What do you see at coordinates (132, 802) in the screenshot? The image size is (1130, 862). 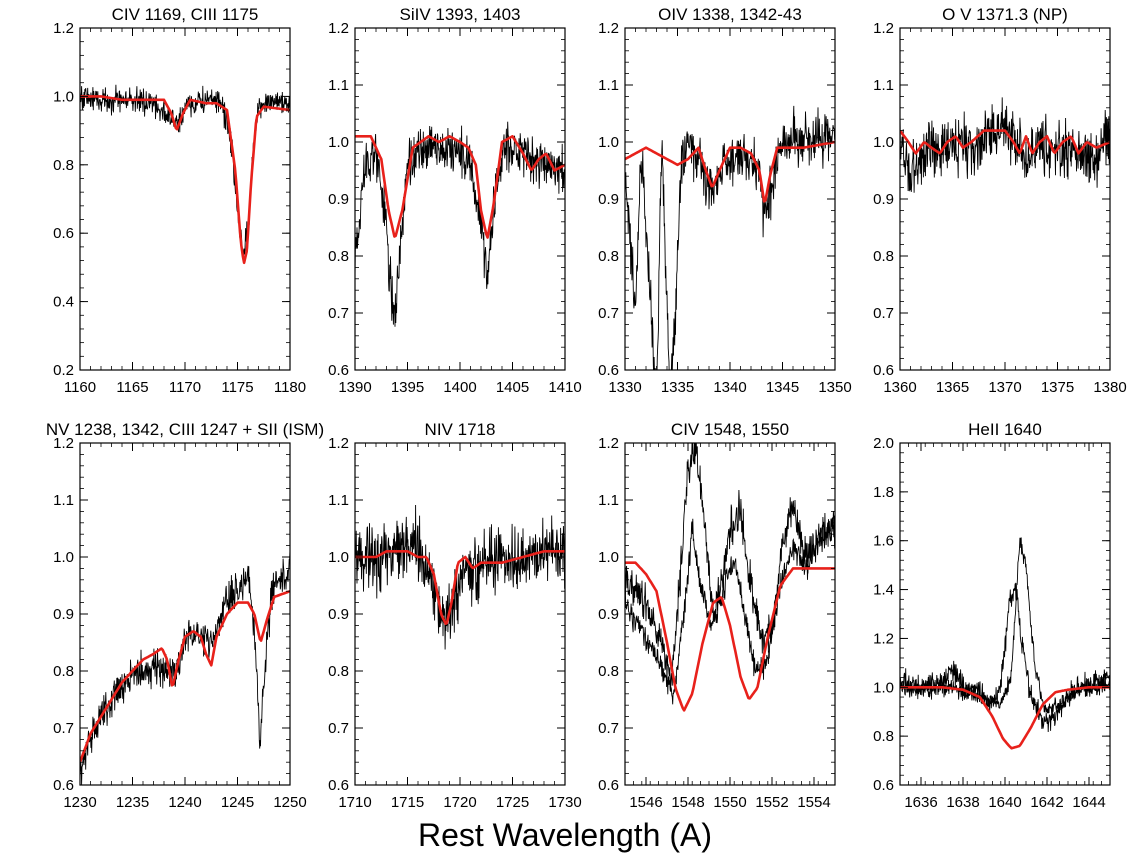 I see `x-tick-label: 1235` at bounding box center [132, 802].